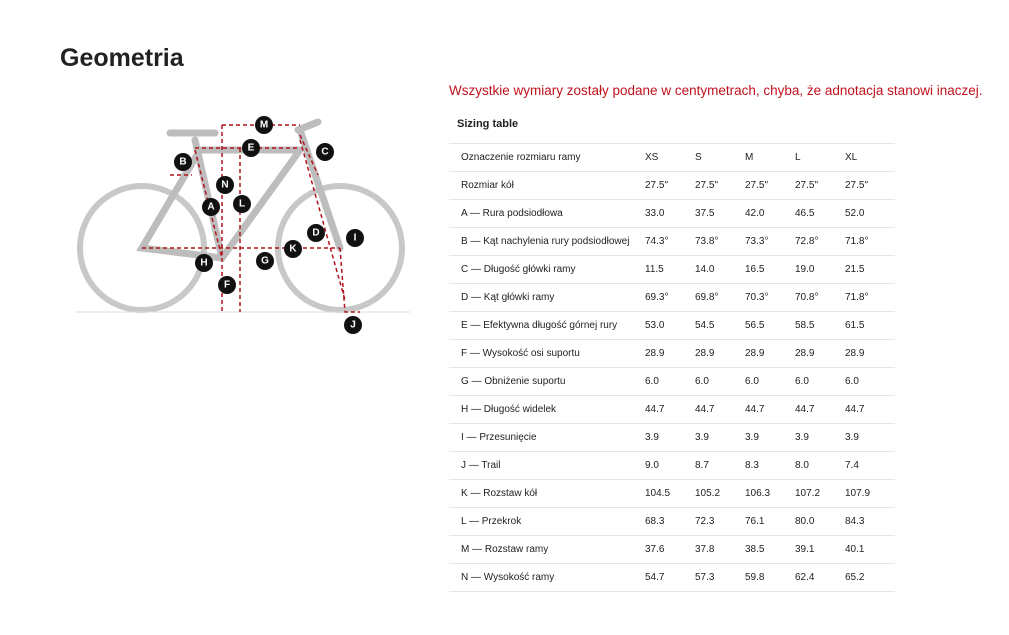  Describe the element at coordinates (870, 465) in the screenshot. I see `cell-value: 7.4` at that location.